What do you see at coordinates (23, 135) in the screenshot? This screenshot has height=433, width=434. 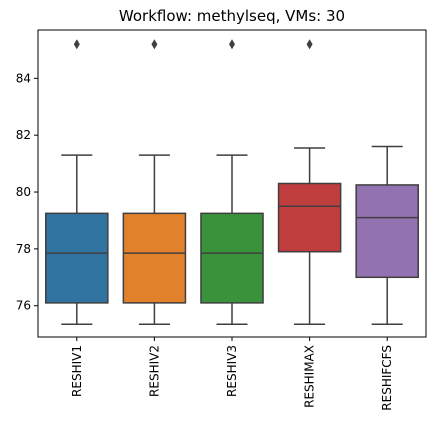 I see `y-tick-label: 82` at bounding box center [23, 135].